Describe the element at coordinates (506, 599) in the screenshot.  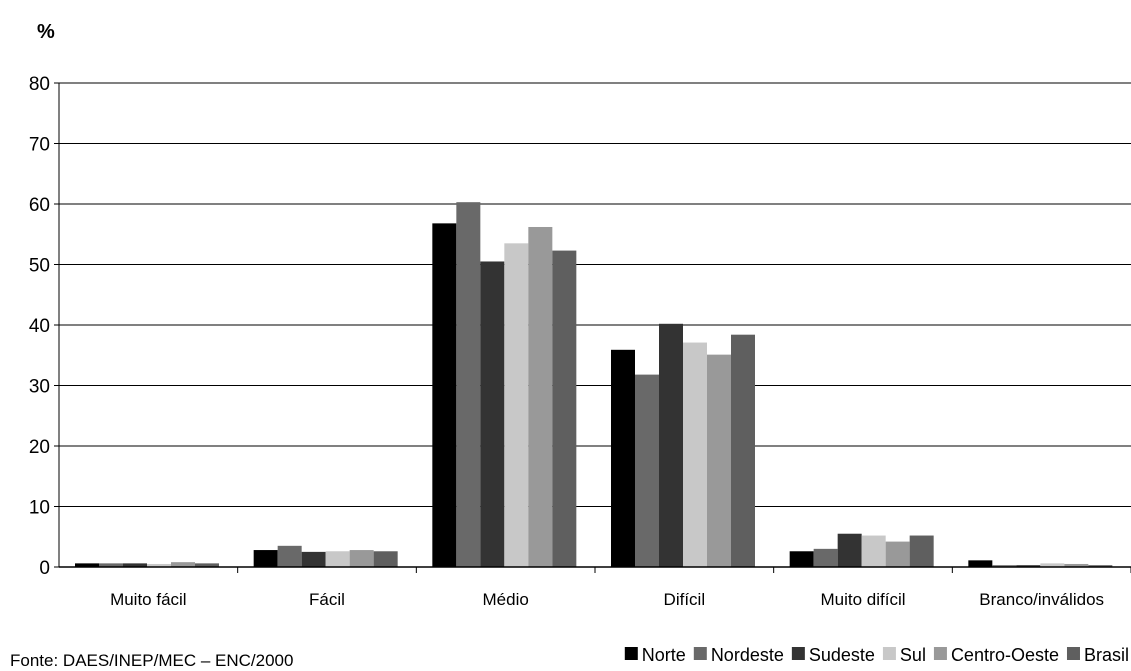
I see `category-label: Médio` at that location.